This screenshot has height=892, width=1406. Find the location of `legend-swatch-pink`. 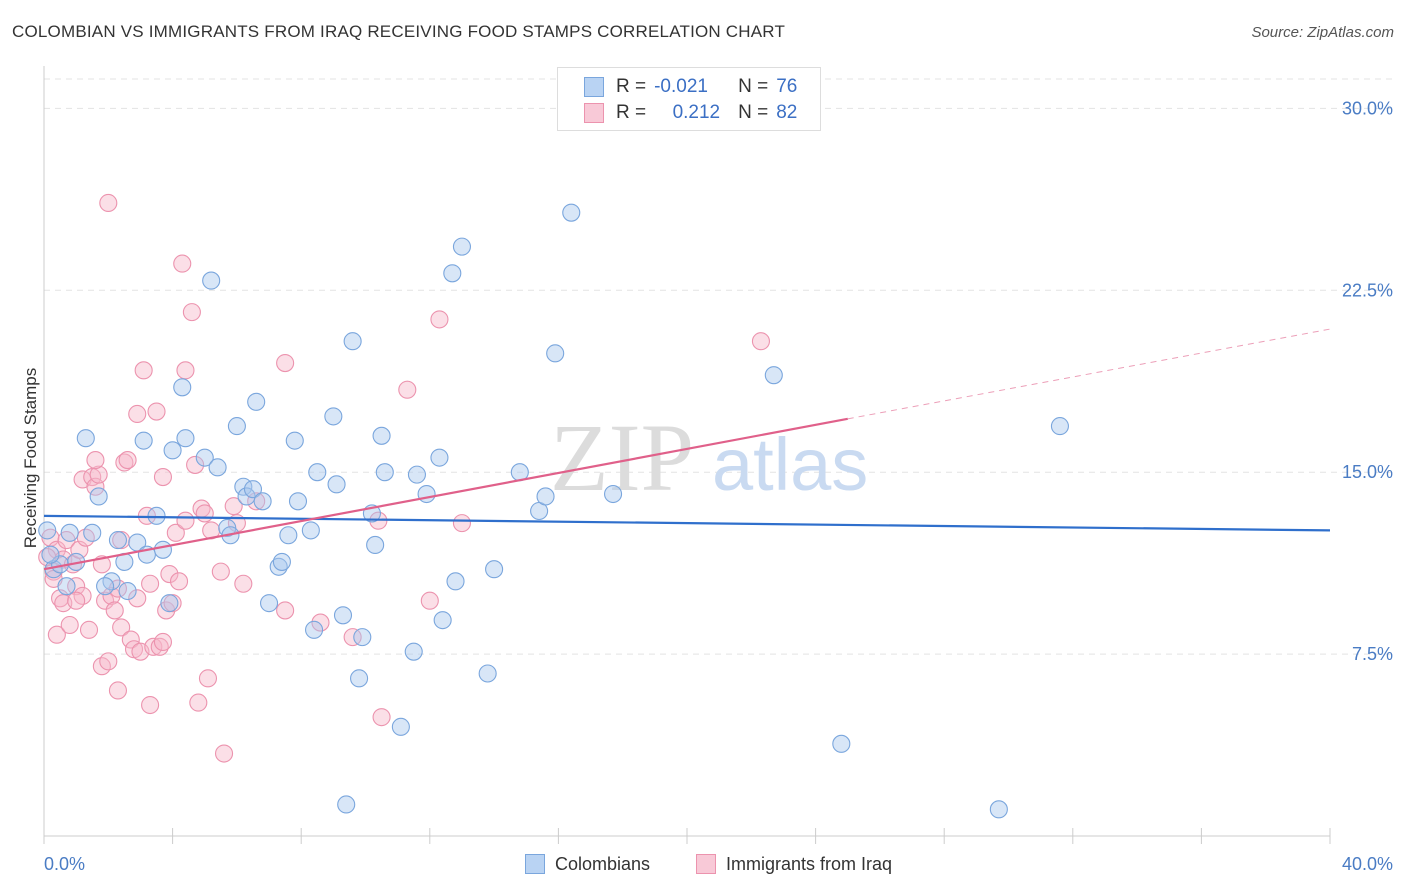

legend-swatch-pink is located at coordinates (594, 113).